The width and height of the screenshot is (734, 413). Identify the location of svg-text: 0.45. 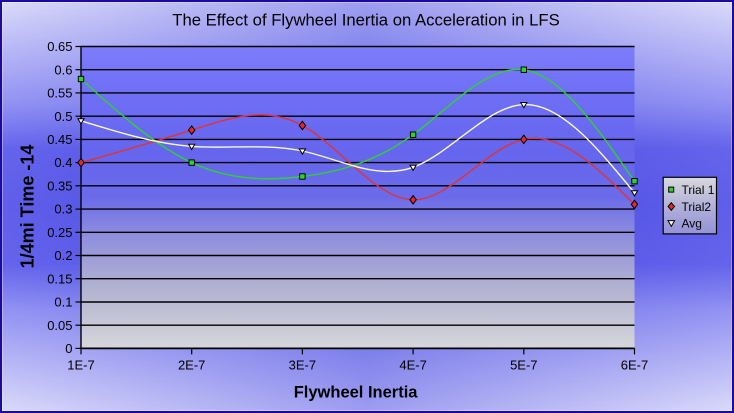
(59, 139).